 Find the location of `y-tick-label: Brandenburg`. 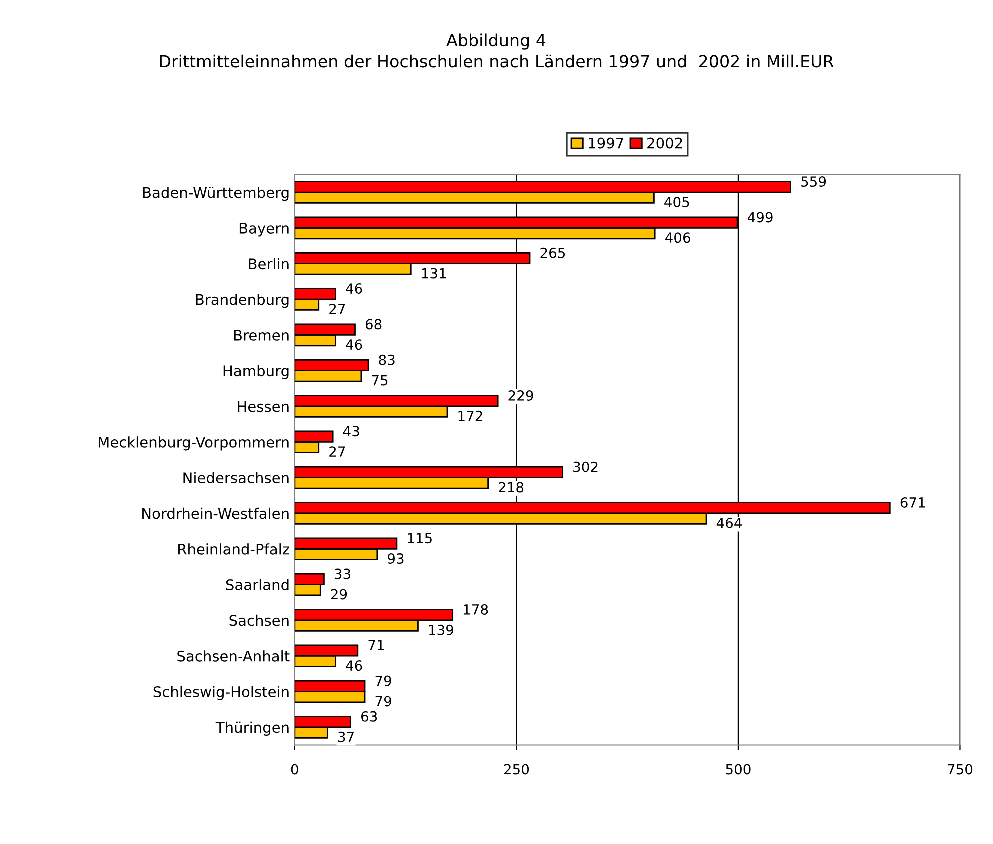

y-tick-label: Brandenburg is located at coordinates (242, 301).